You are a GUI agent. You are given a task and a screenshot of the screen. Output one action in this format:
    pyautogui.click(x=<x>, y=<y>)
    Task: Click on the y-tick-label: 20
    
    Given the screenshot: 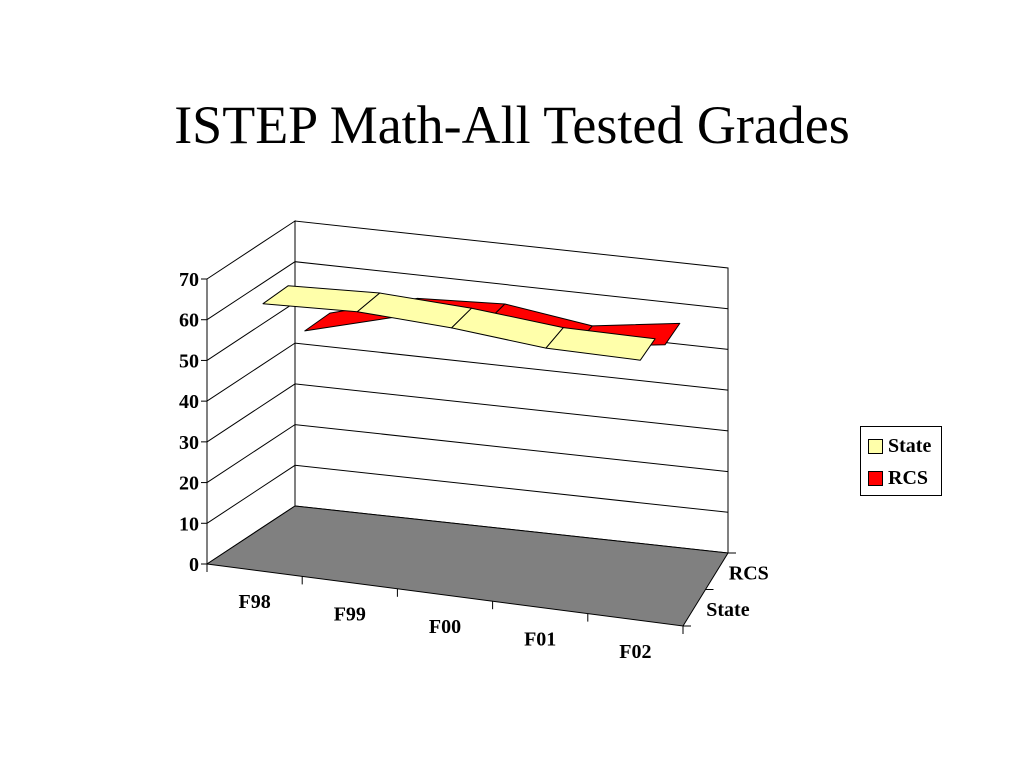 What is the action you would take?
    pyautogui.click(x=189, y=484)
    